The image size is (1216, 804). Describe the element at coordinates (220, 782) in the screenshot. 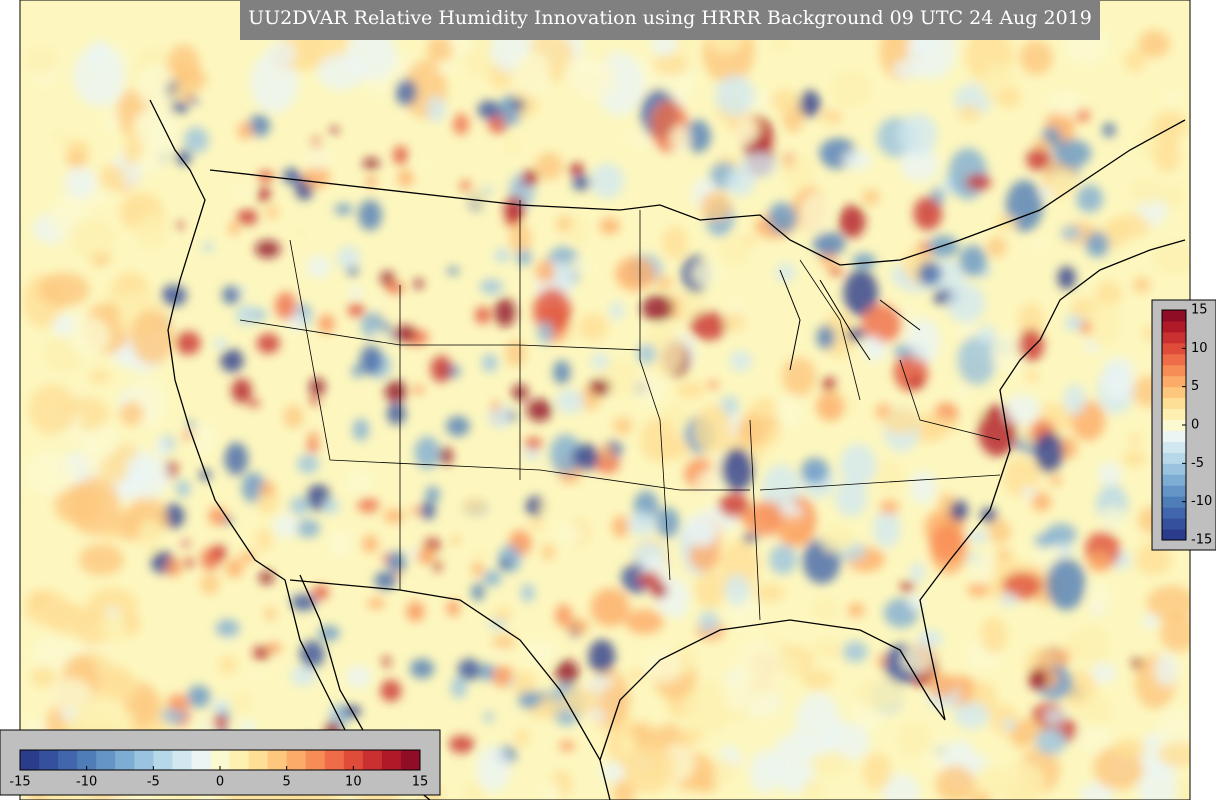

I see `colorbar-tick-label: 0` at that location.